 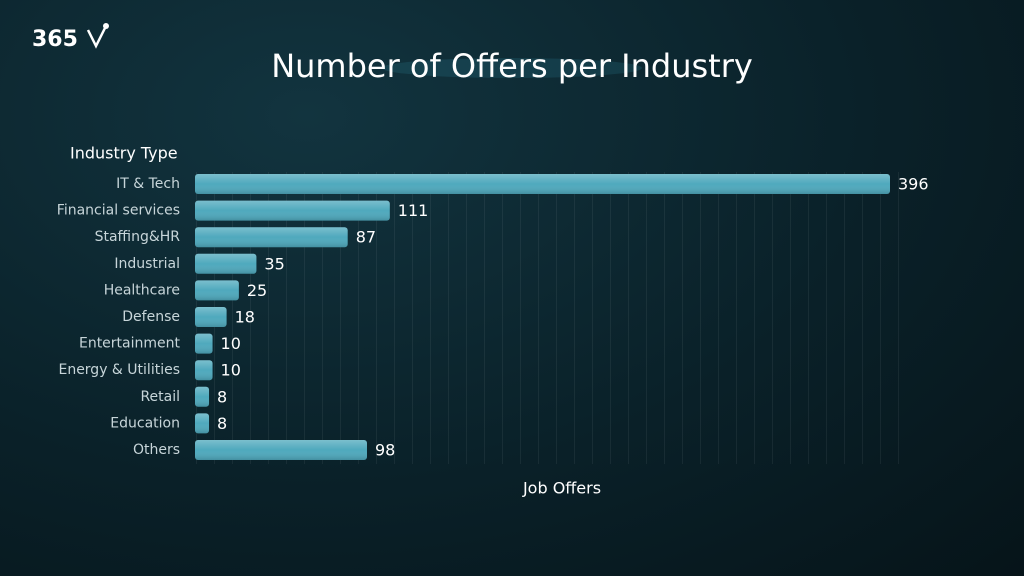 I want to click on title-glow, so click(x=512, y=68).